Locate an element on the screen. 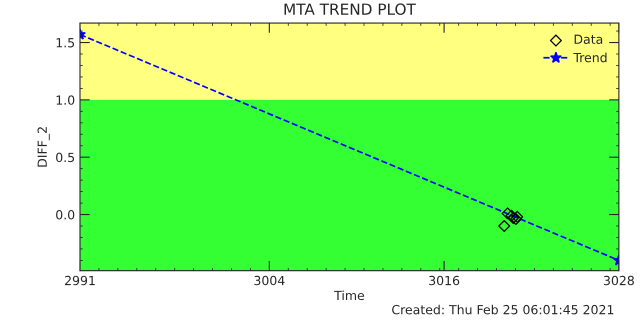 This screenshot has width=640, height=320. x-tick-label: 3004 is located at coordinates (269, 281).